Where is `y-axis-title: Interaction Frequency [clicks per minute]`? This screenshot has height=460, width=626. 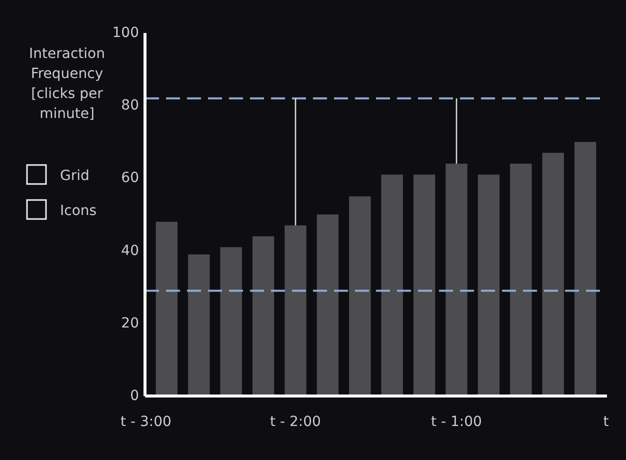 y-axis-title: Interaction Frequency [clicks per minute] is located at coordinates (67, 84).